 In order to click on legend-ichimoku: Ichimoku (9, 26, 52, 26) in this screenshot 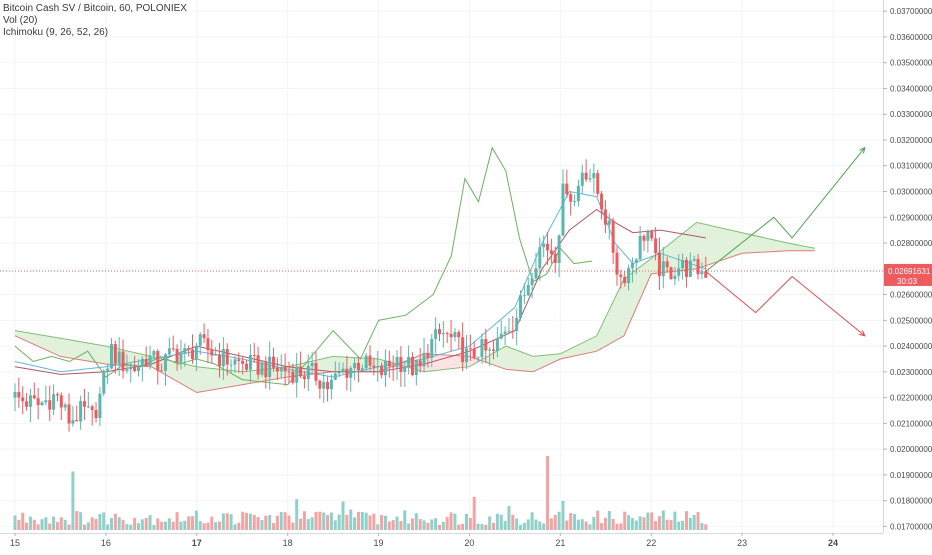, I will do `click(56, 32)`.